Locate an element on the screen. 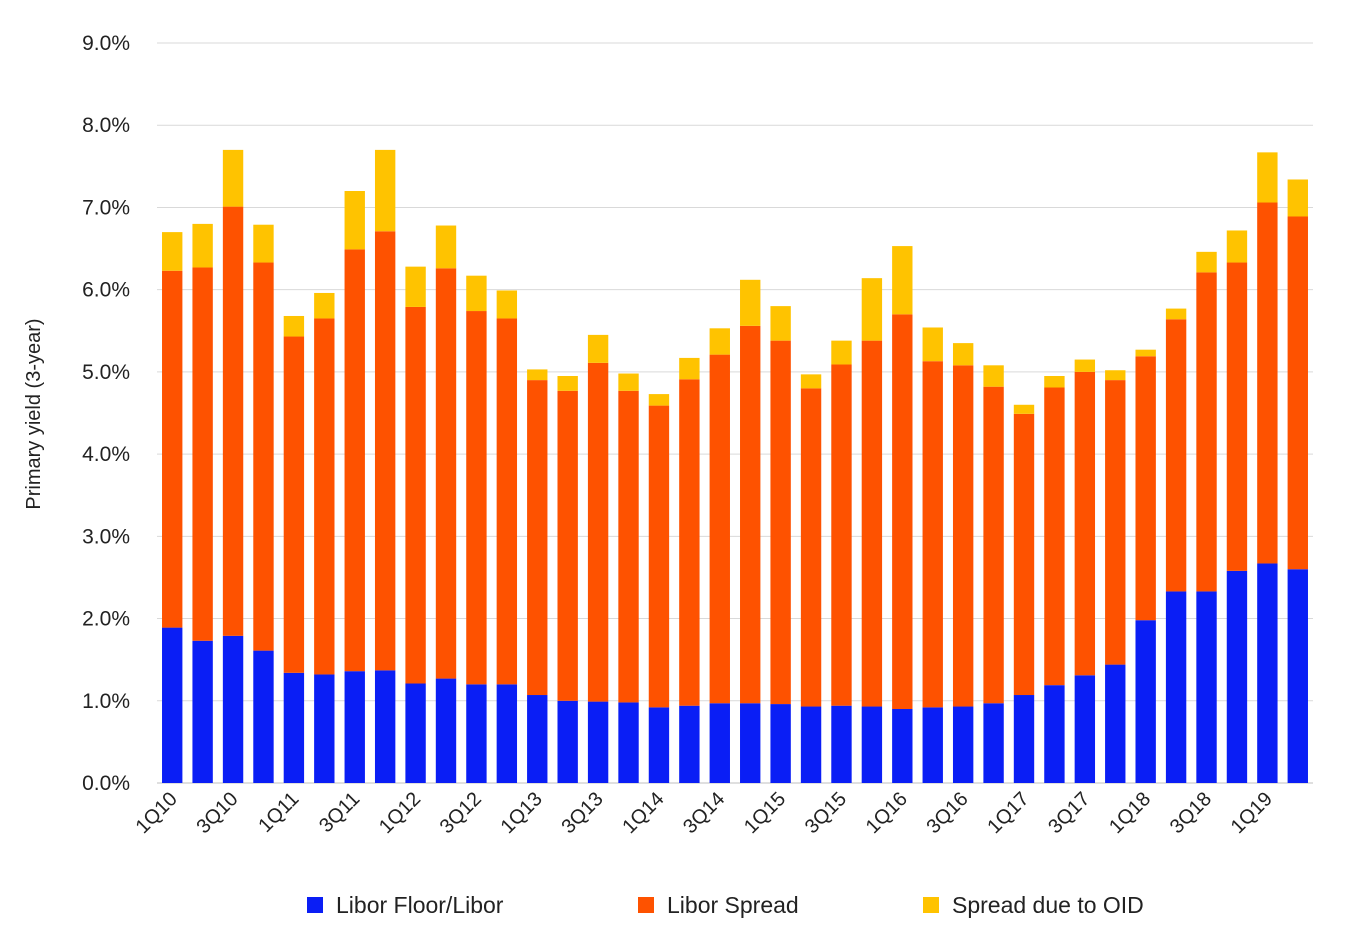 The width and height of the screenshot is (1345, 946). x-tick-label: 1Q11 is located at coordinates (278, 812).